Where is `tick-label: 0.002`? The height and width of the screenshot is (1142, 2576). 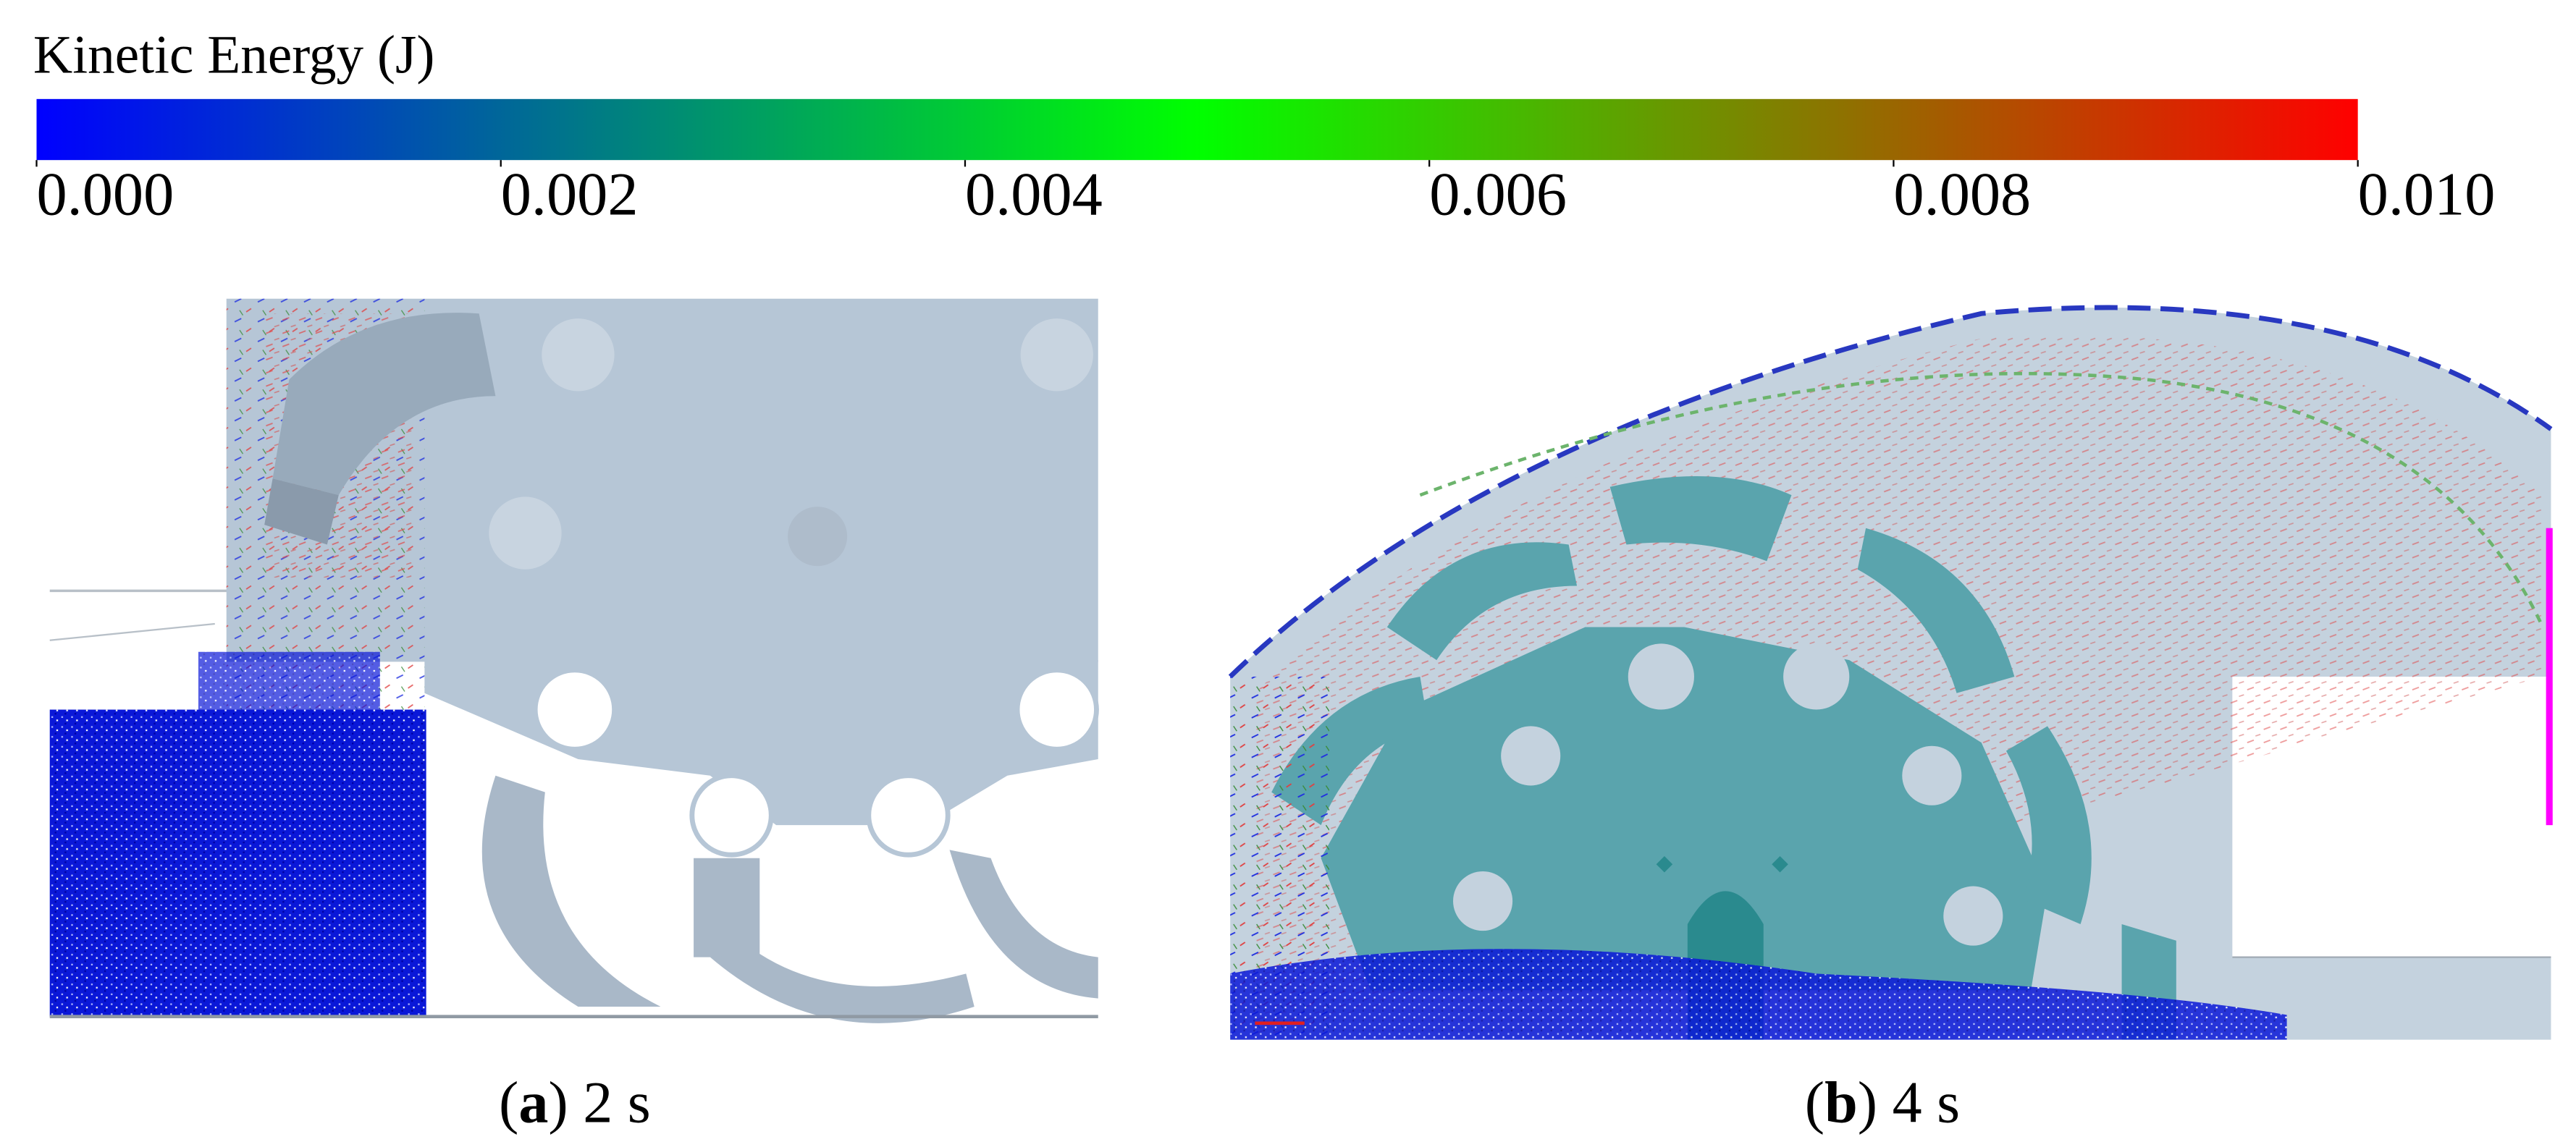 tick-label: 0.002 is located at coordinates (570, 194).